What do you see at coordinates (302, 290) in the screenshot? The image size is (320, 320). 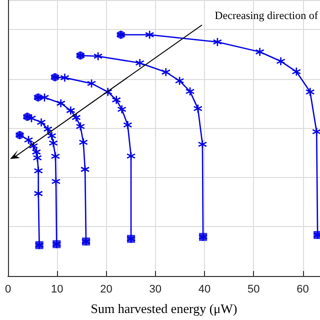 I see `x-tick-label: 60` at bounding box center [302, 290].